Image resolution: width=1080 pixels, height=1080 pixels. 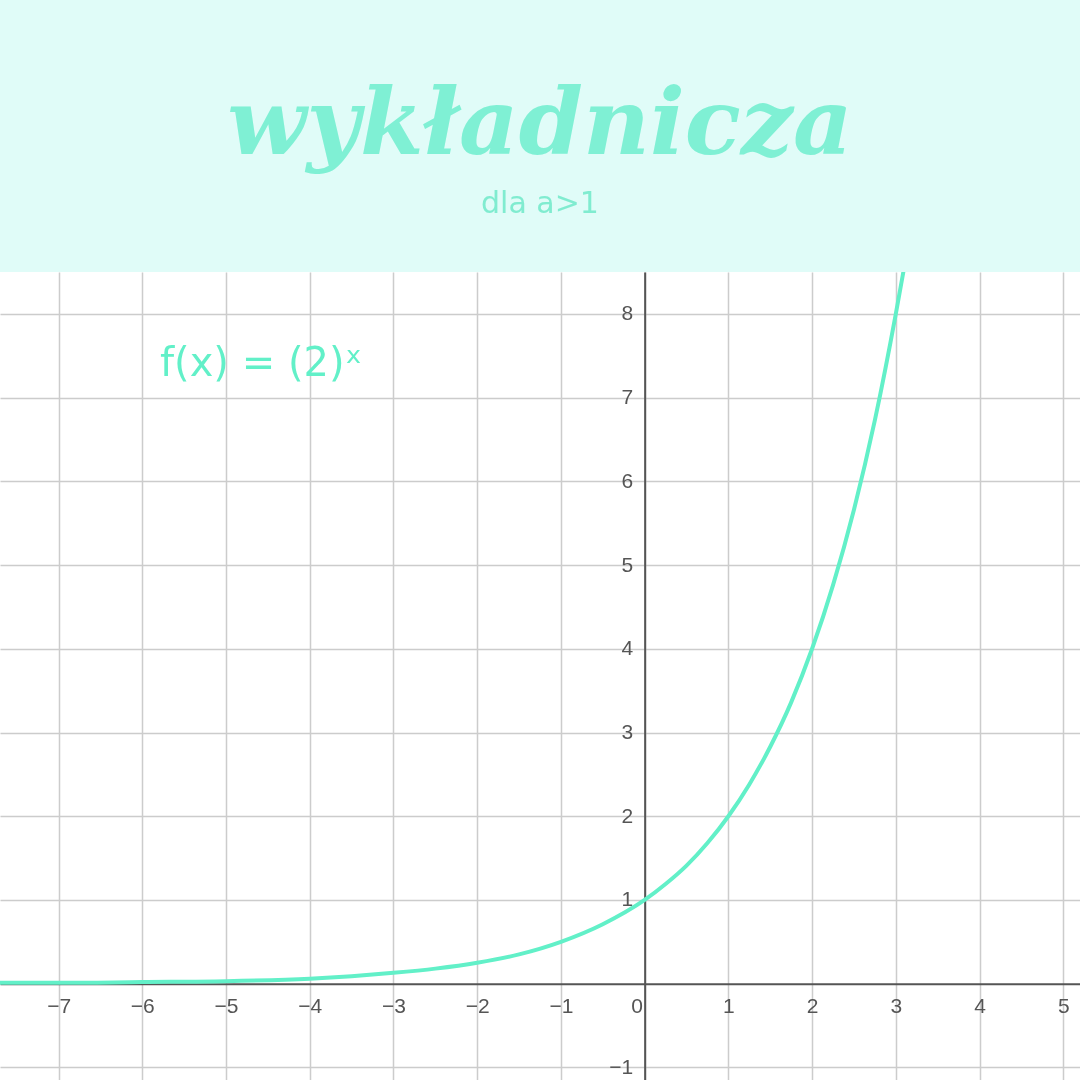 I want to click on y-tick-label: 8, so click(x=627, y=313).